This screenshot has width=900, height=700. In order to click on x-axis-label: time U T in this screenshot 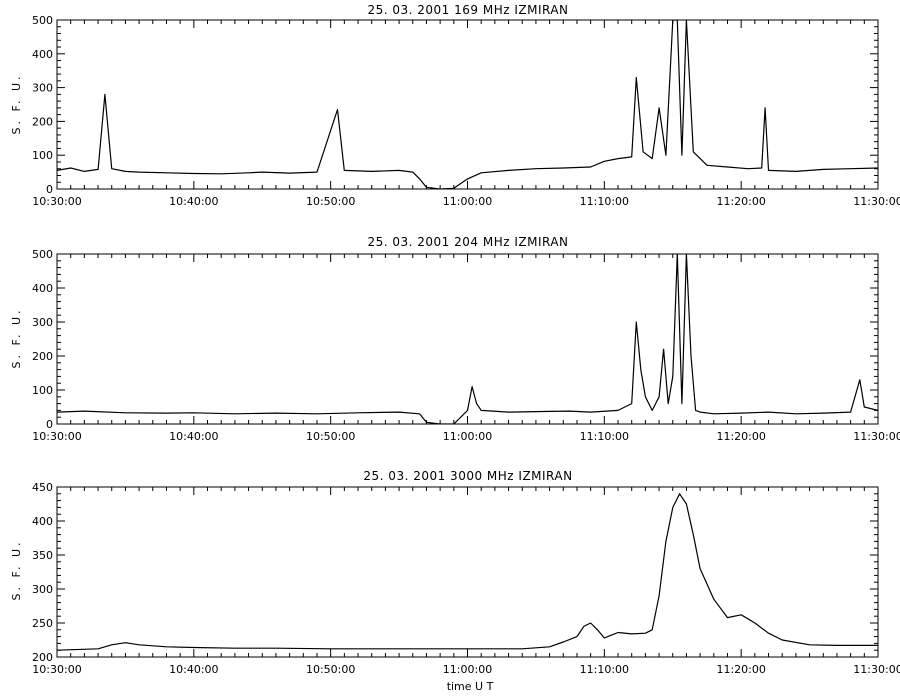, I will do `click(470, 686)`.